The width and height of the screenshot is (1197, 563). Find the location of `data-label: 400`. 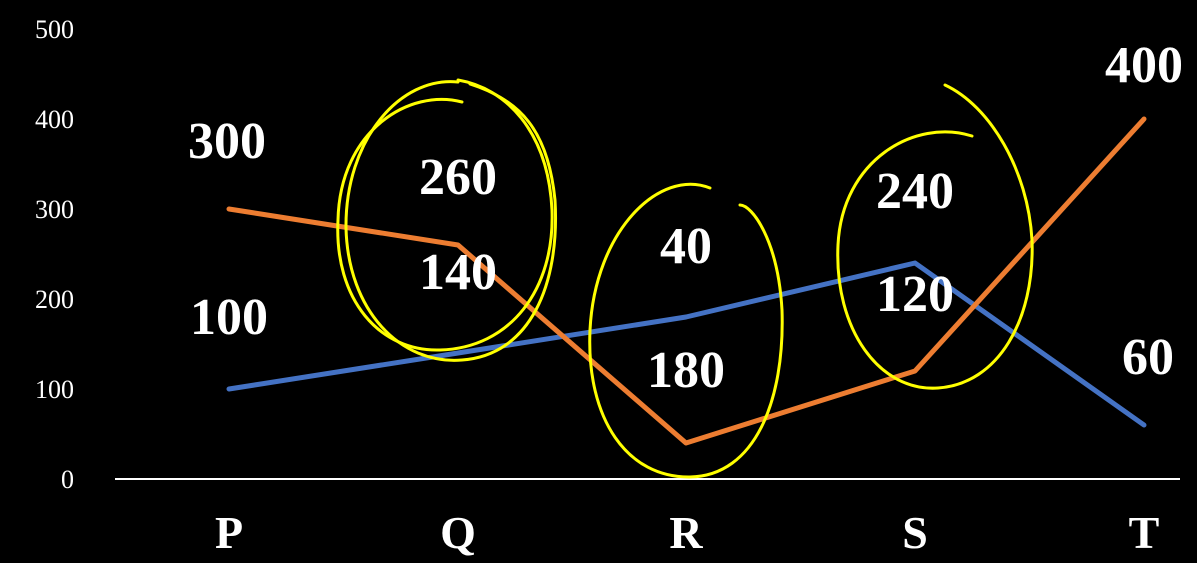

data-label: 400 is located at coordinates (1144, 65).